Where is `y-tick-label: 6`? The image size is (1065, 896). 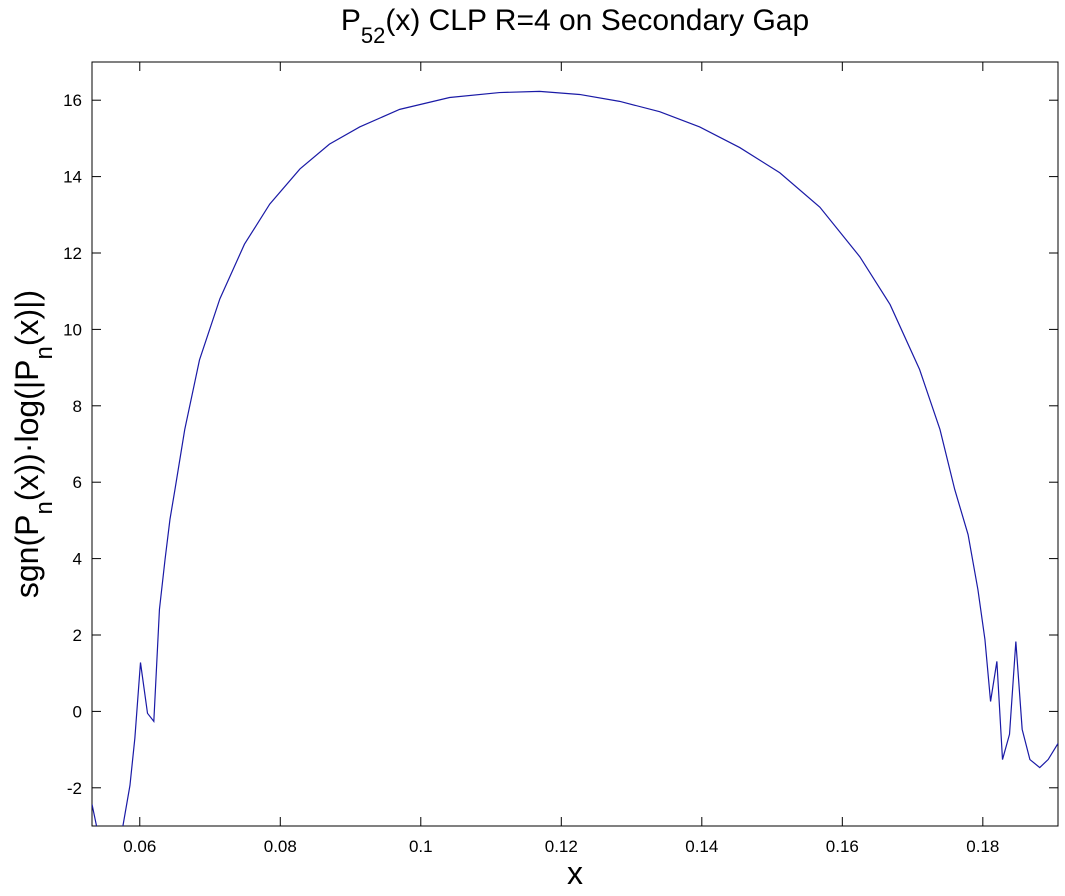 y-tick-label: 6 is located at coordinates (77, 482).